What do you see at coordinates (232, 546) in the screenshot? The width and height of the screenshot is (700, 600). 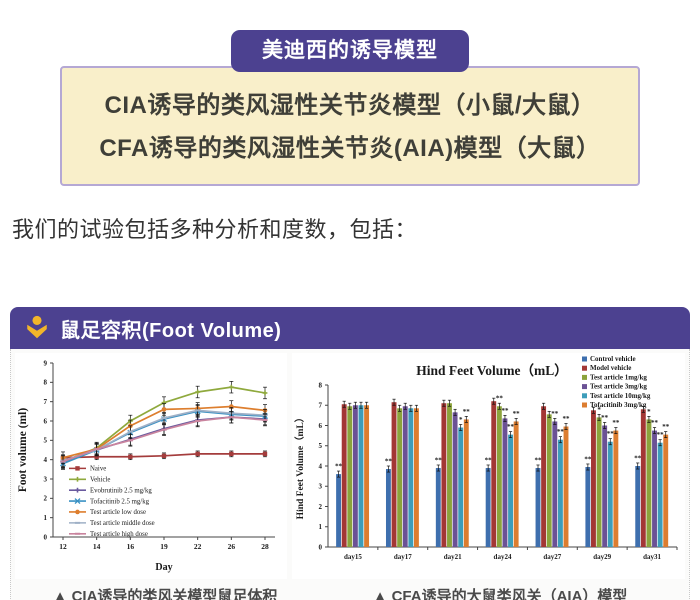 I see `svg-text: 26` at bounding box center [232, 546].